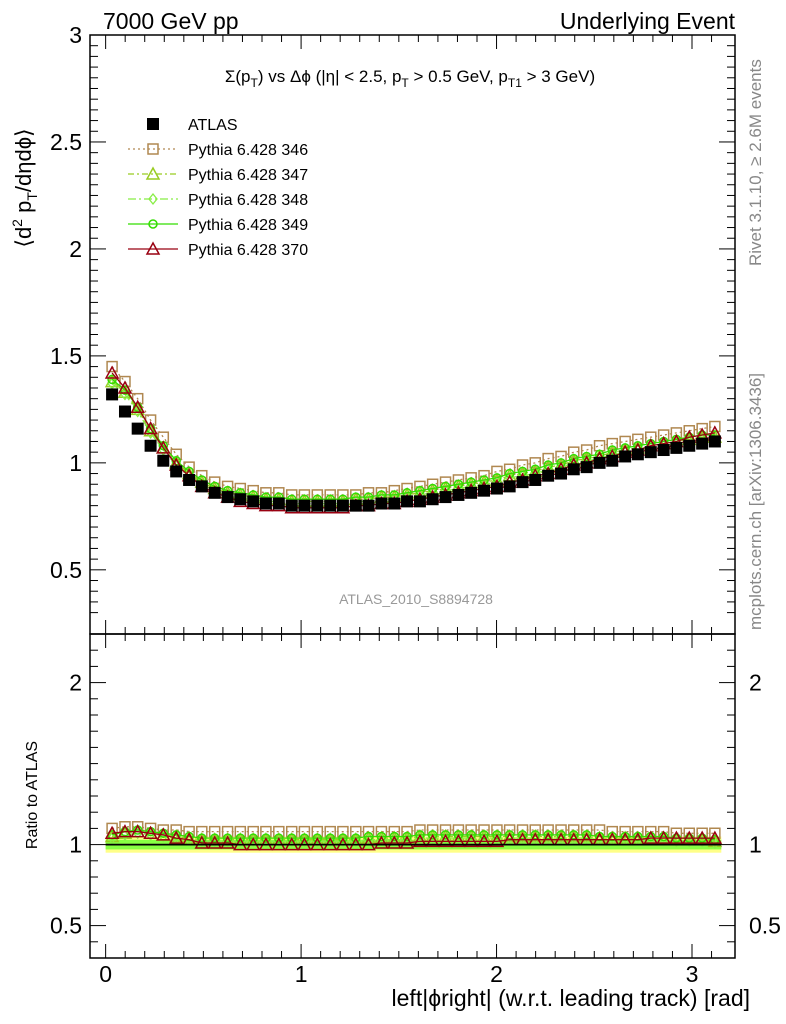 The width and height of the screenshot is (786, 1024). What do you see at coordinates (32, 795) in the screenshot?
I see `ratio-y-axis-title: Ratio to ATLAS` at bounding box center [32, 795].